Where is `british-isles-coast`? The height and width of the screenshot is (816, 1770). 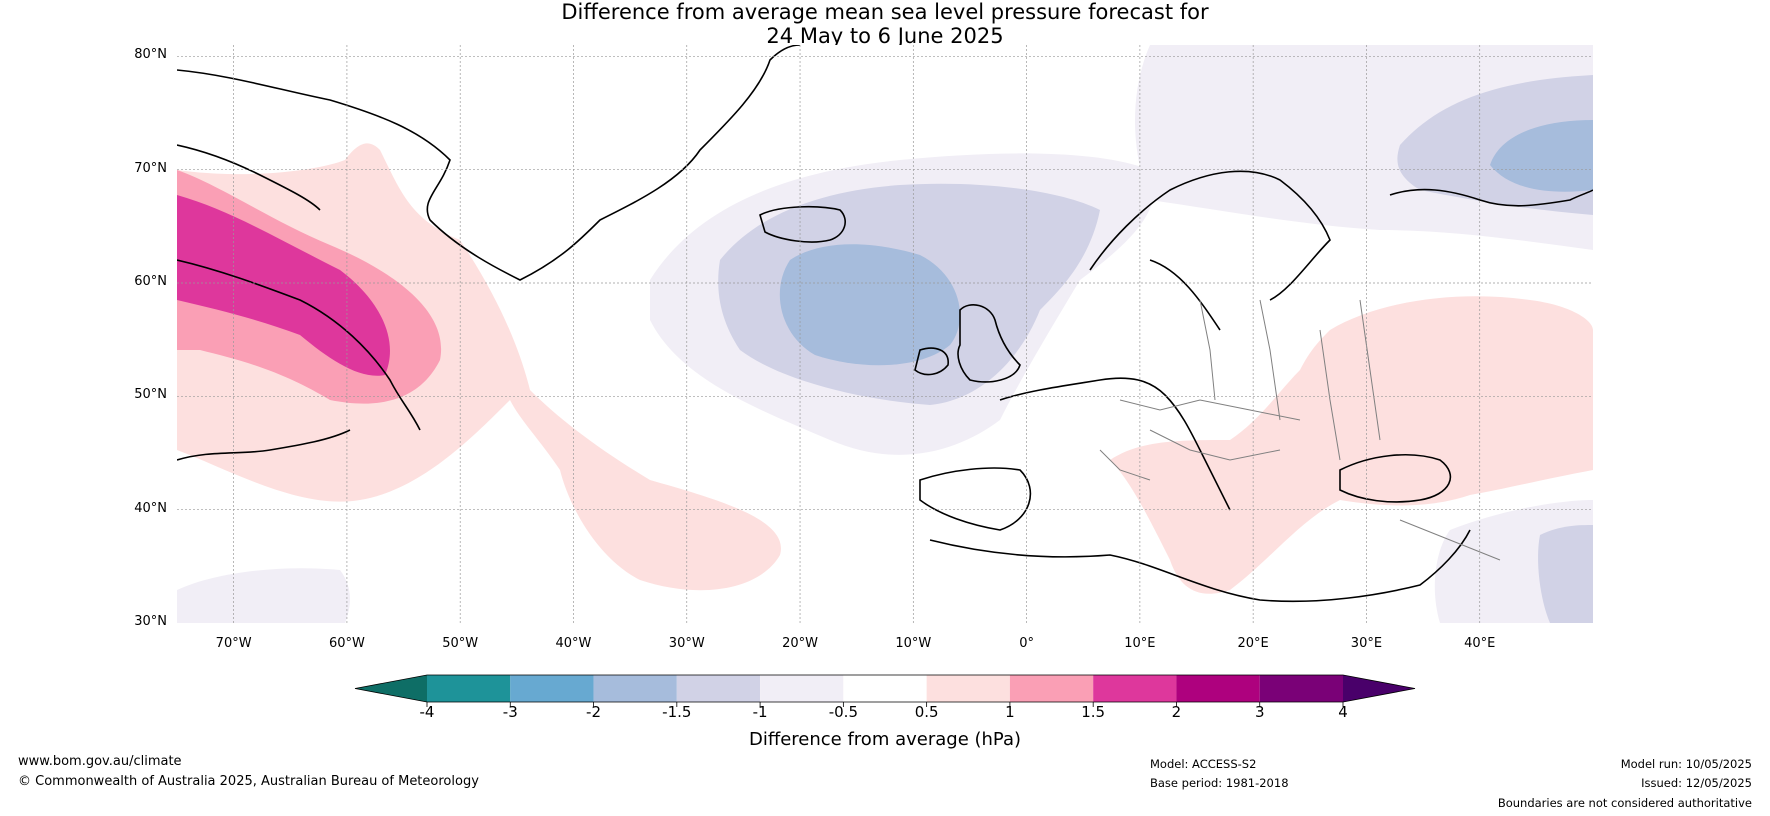 british-isles-coast is located at coordinates (967, 343).